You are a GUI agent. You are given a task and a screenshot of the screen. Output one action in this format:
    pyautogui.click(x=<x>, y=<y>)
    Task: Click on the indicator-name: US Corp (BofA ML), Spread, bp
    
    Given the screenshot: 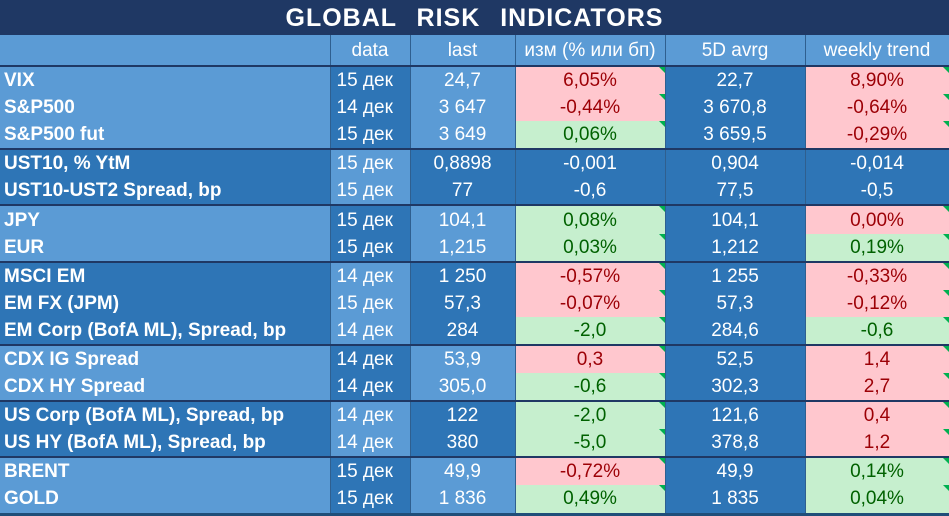 What is the action you would take?
    pyautogui.click(x=165, y=415)
    